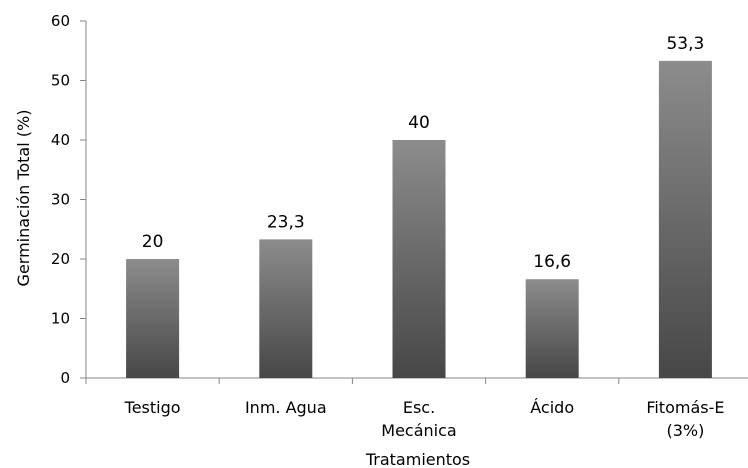  I want to click on data-label: 20, so click(153, 242).